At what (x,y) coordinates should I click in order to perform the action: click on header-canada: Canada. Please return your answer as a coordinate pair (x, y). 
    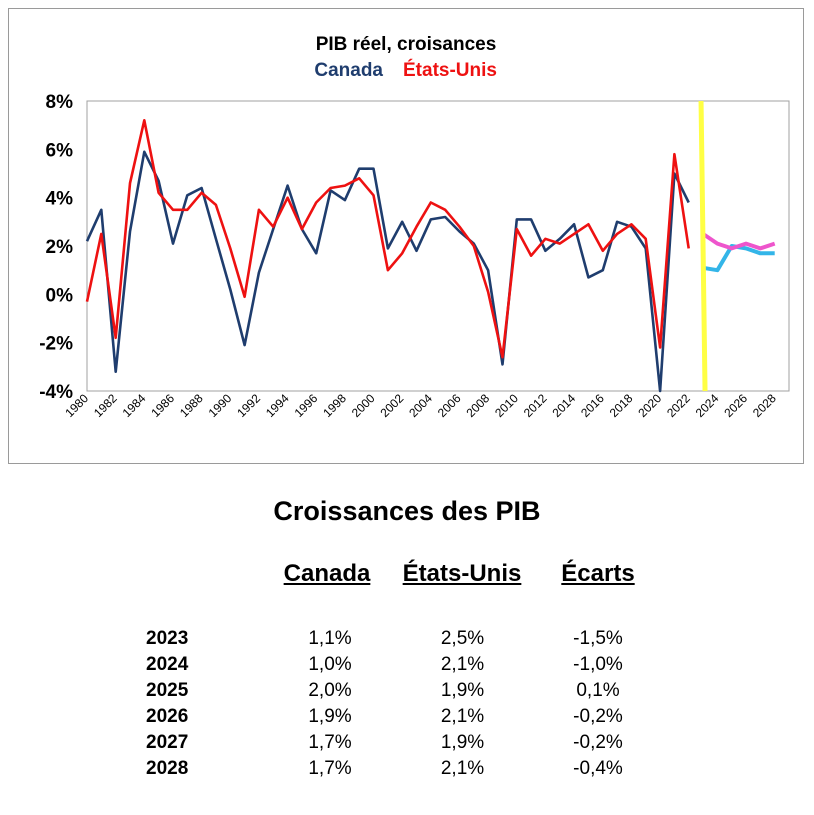
    Looking at the image, I should click on (327, 573).